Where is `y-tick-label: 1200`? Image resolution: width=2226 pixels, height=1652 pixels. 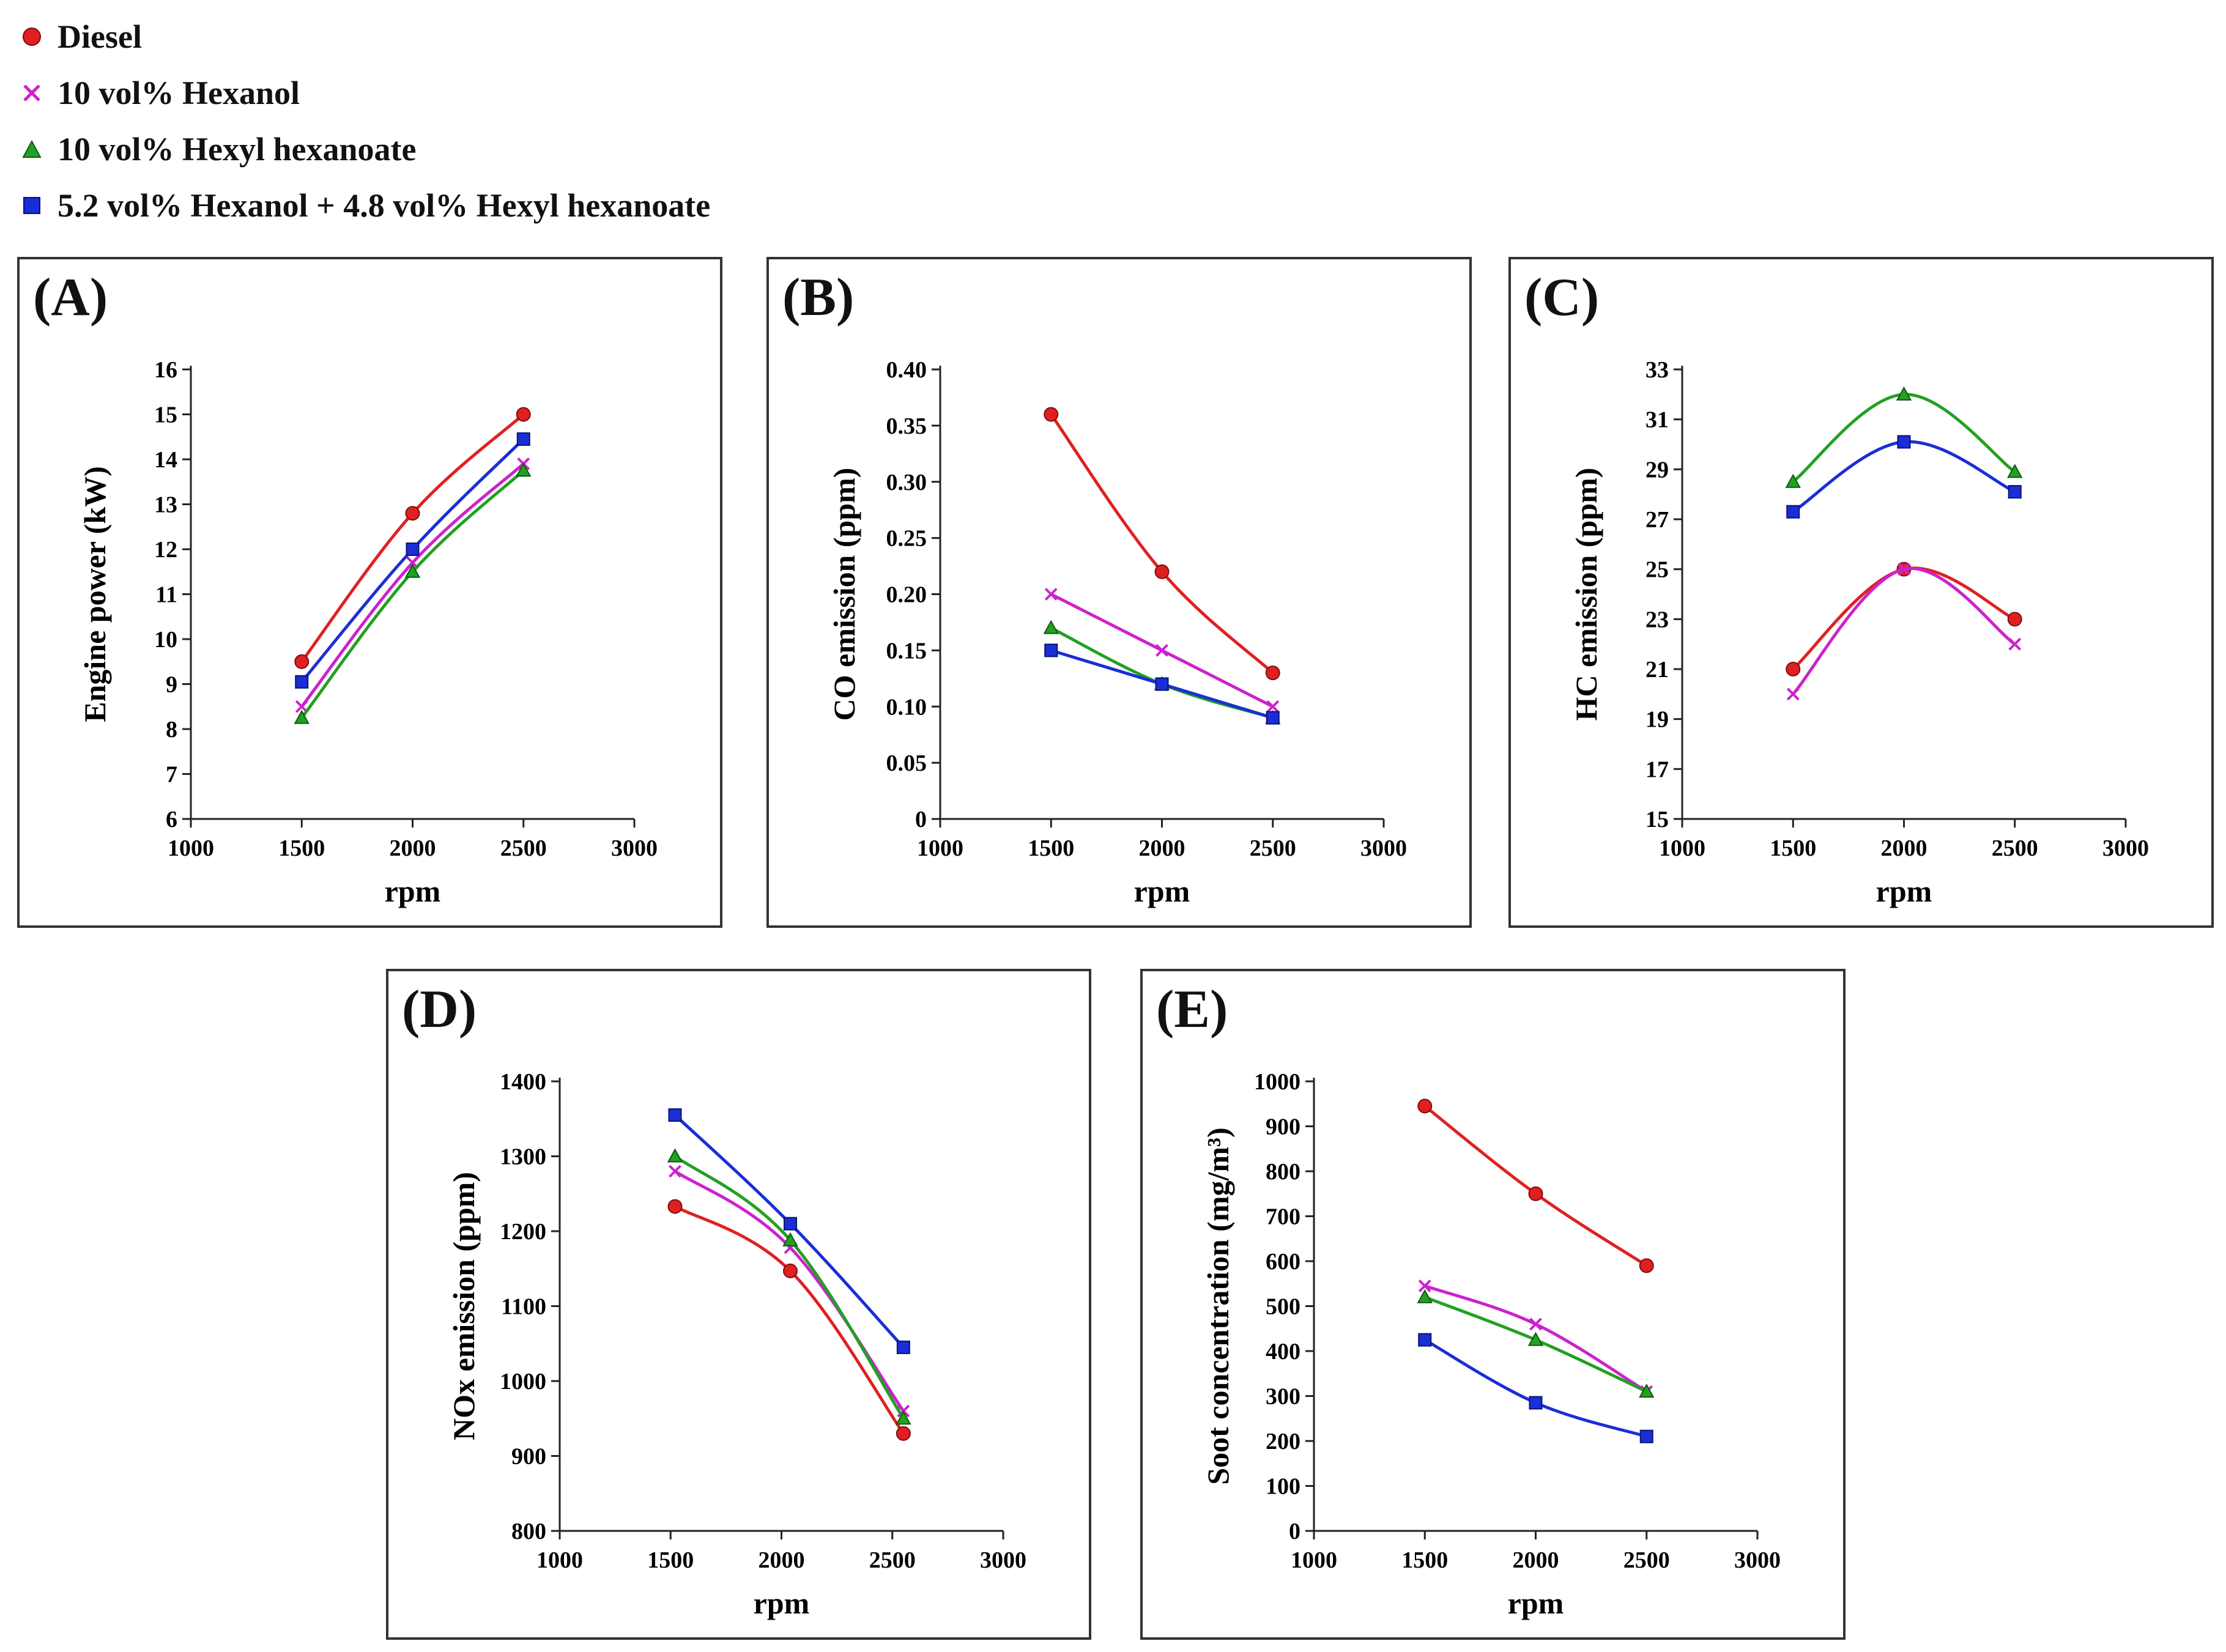 y-tick-label: 1200 is located at coordinates (523, 1232).